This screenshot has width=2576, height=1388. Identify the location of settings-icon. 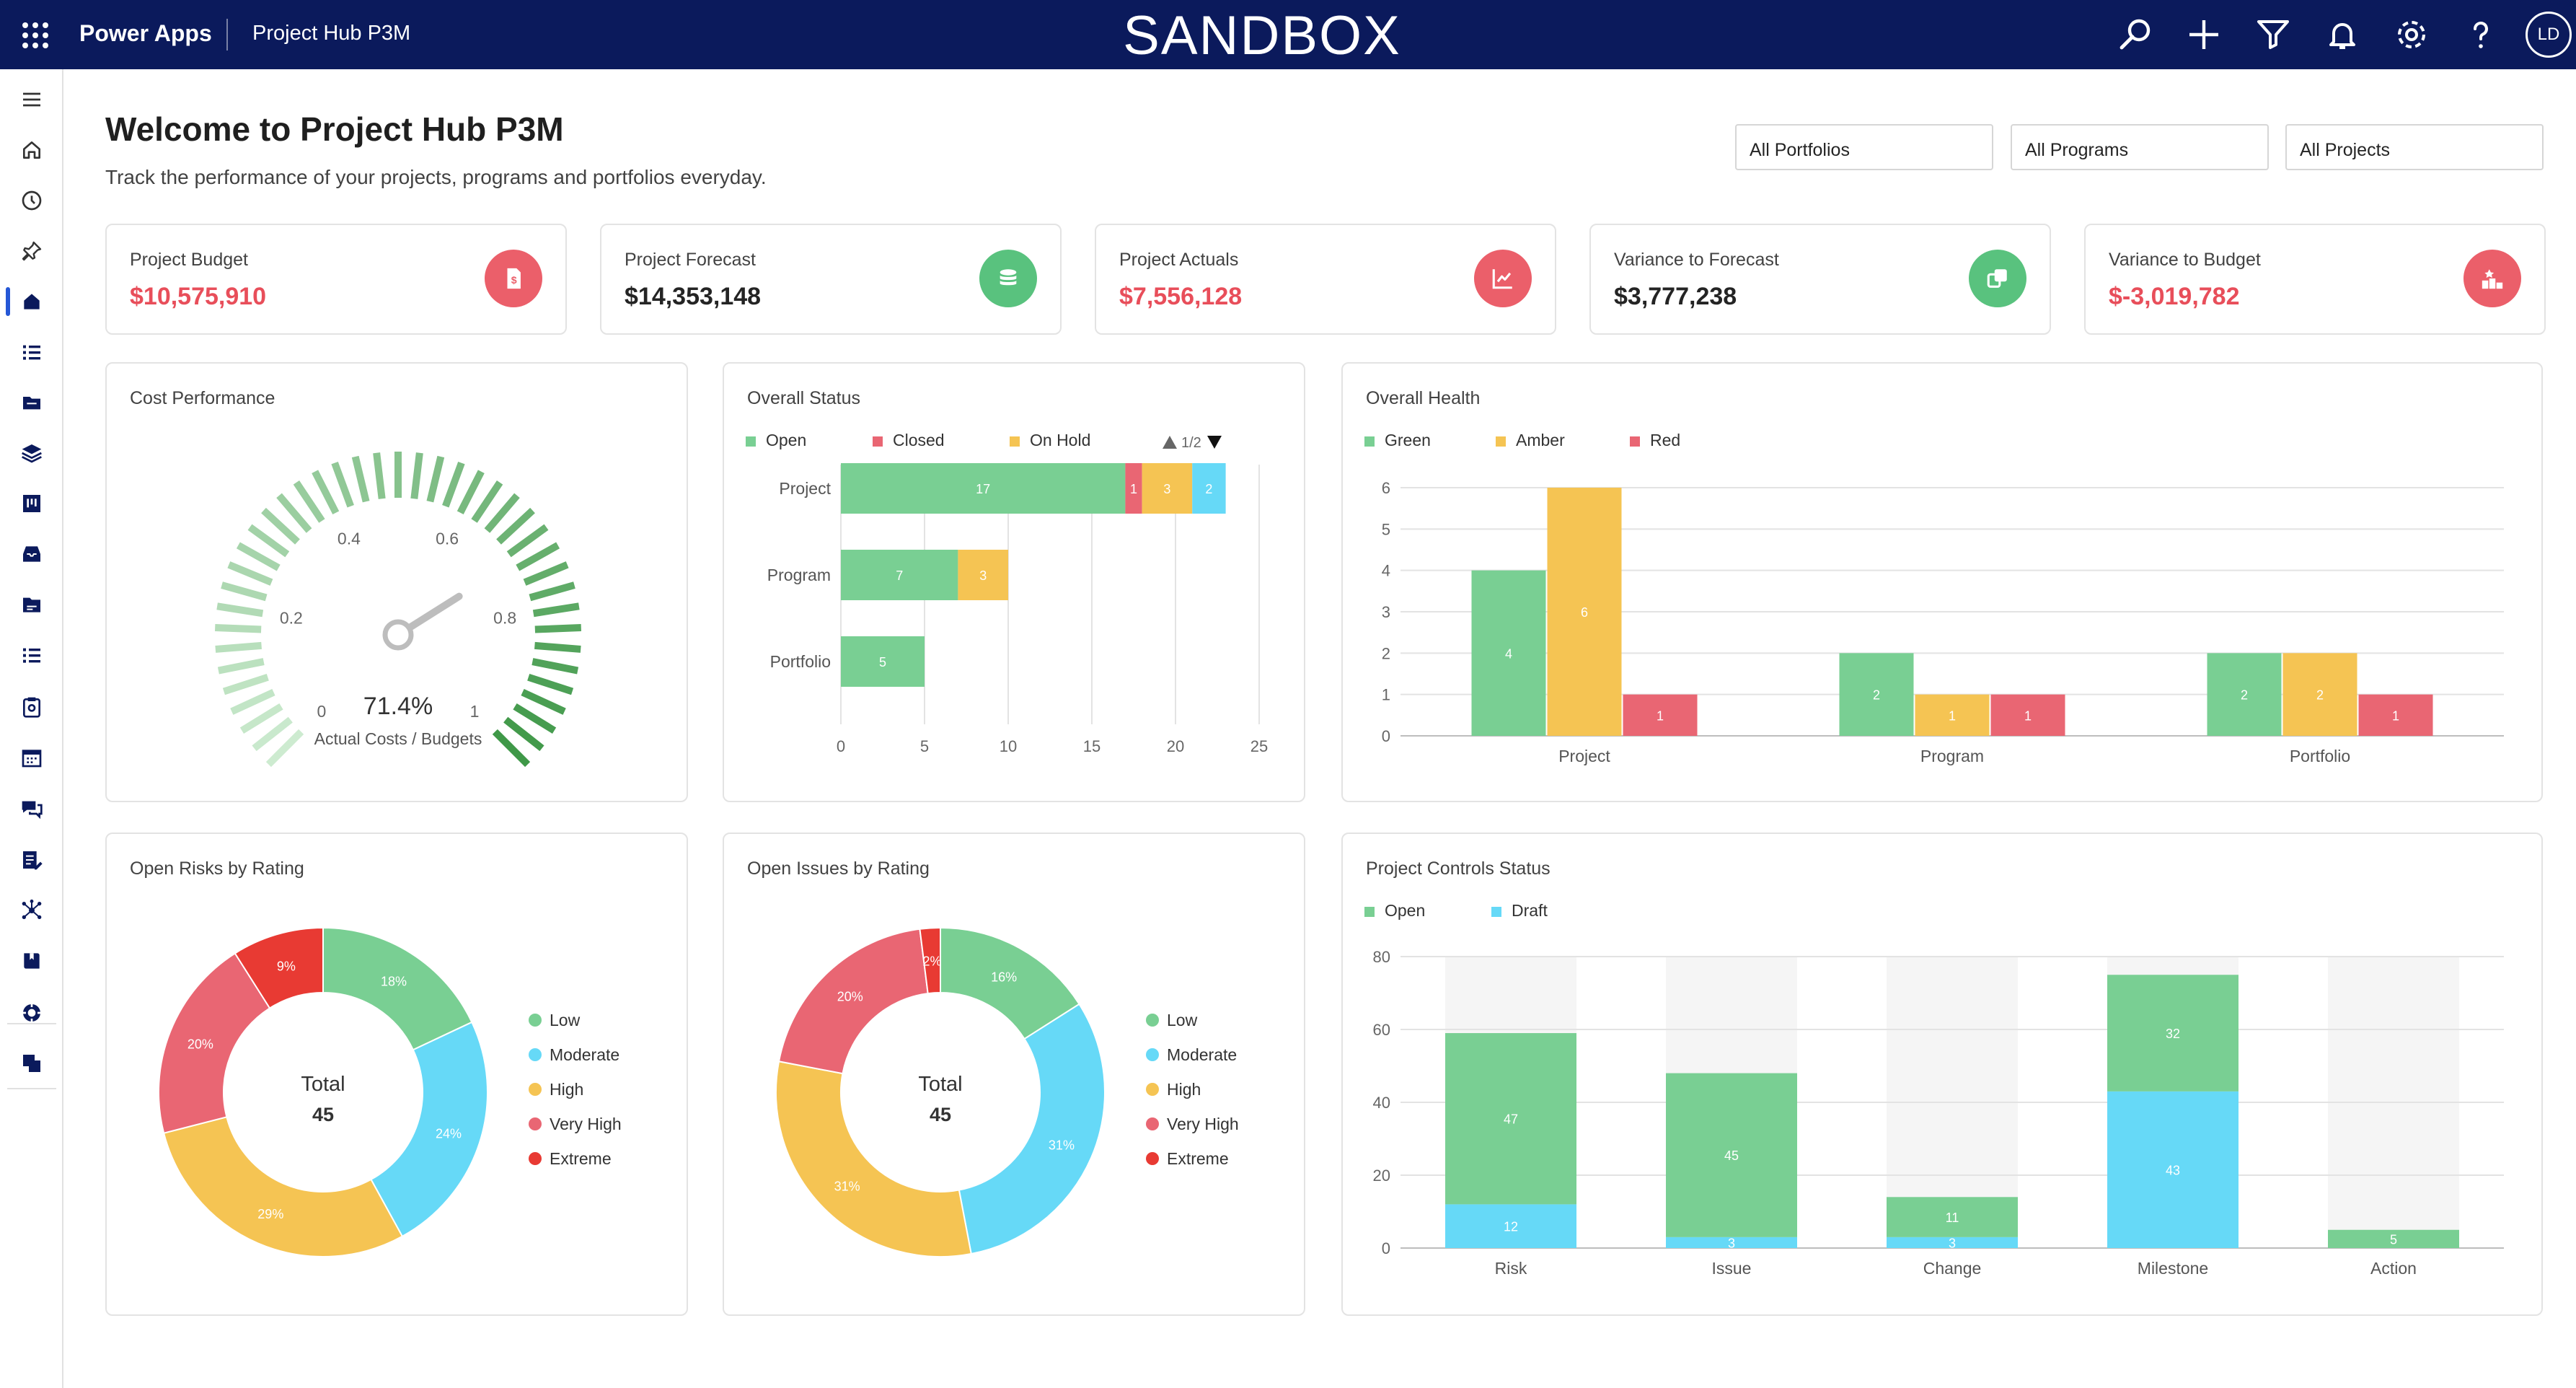
(2411, 34).